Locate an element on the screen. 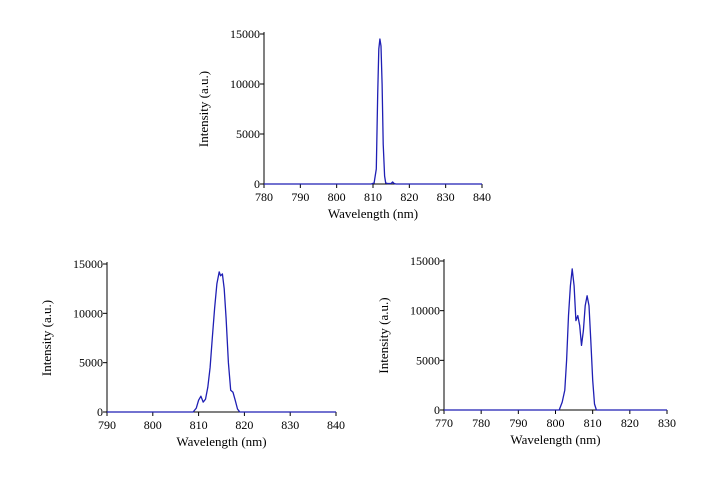 The height and width of the screenshot is (480, 706). x-tick-label: 770 is located at coordinates (444, 423).